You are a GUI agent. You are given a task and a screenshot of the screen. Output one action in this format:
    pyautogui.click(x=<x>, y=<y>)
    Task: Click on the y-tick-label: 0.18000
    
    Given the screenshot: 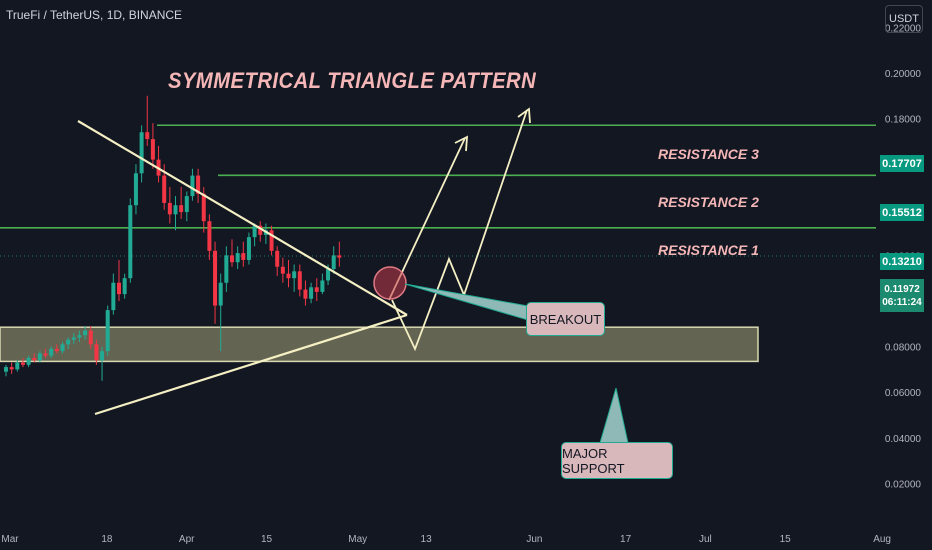 What is the action you would take?
    pyautogui.click(x=903, y=120)
    